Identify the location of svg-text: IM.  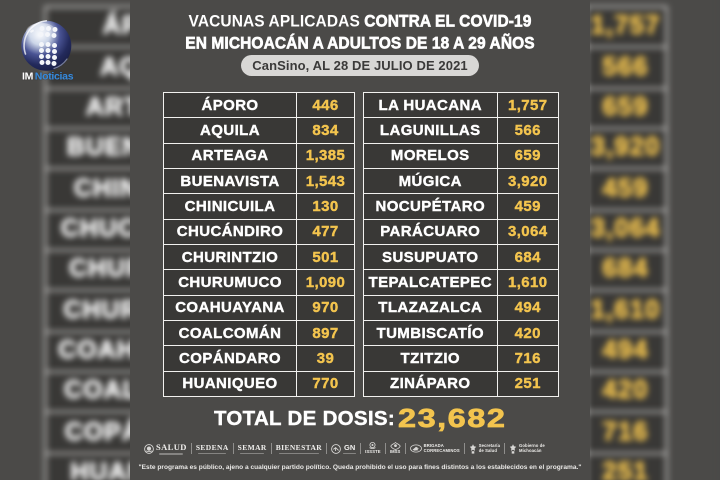
(28, 77).